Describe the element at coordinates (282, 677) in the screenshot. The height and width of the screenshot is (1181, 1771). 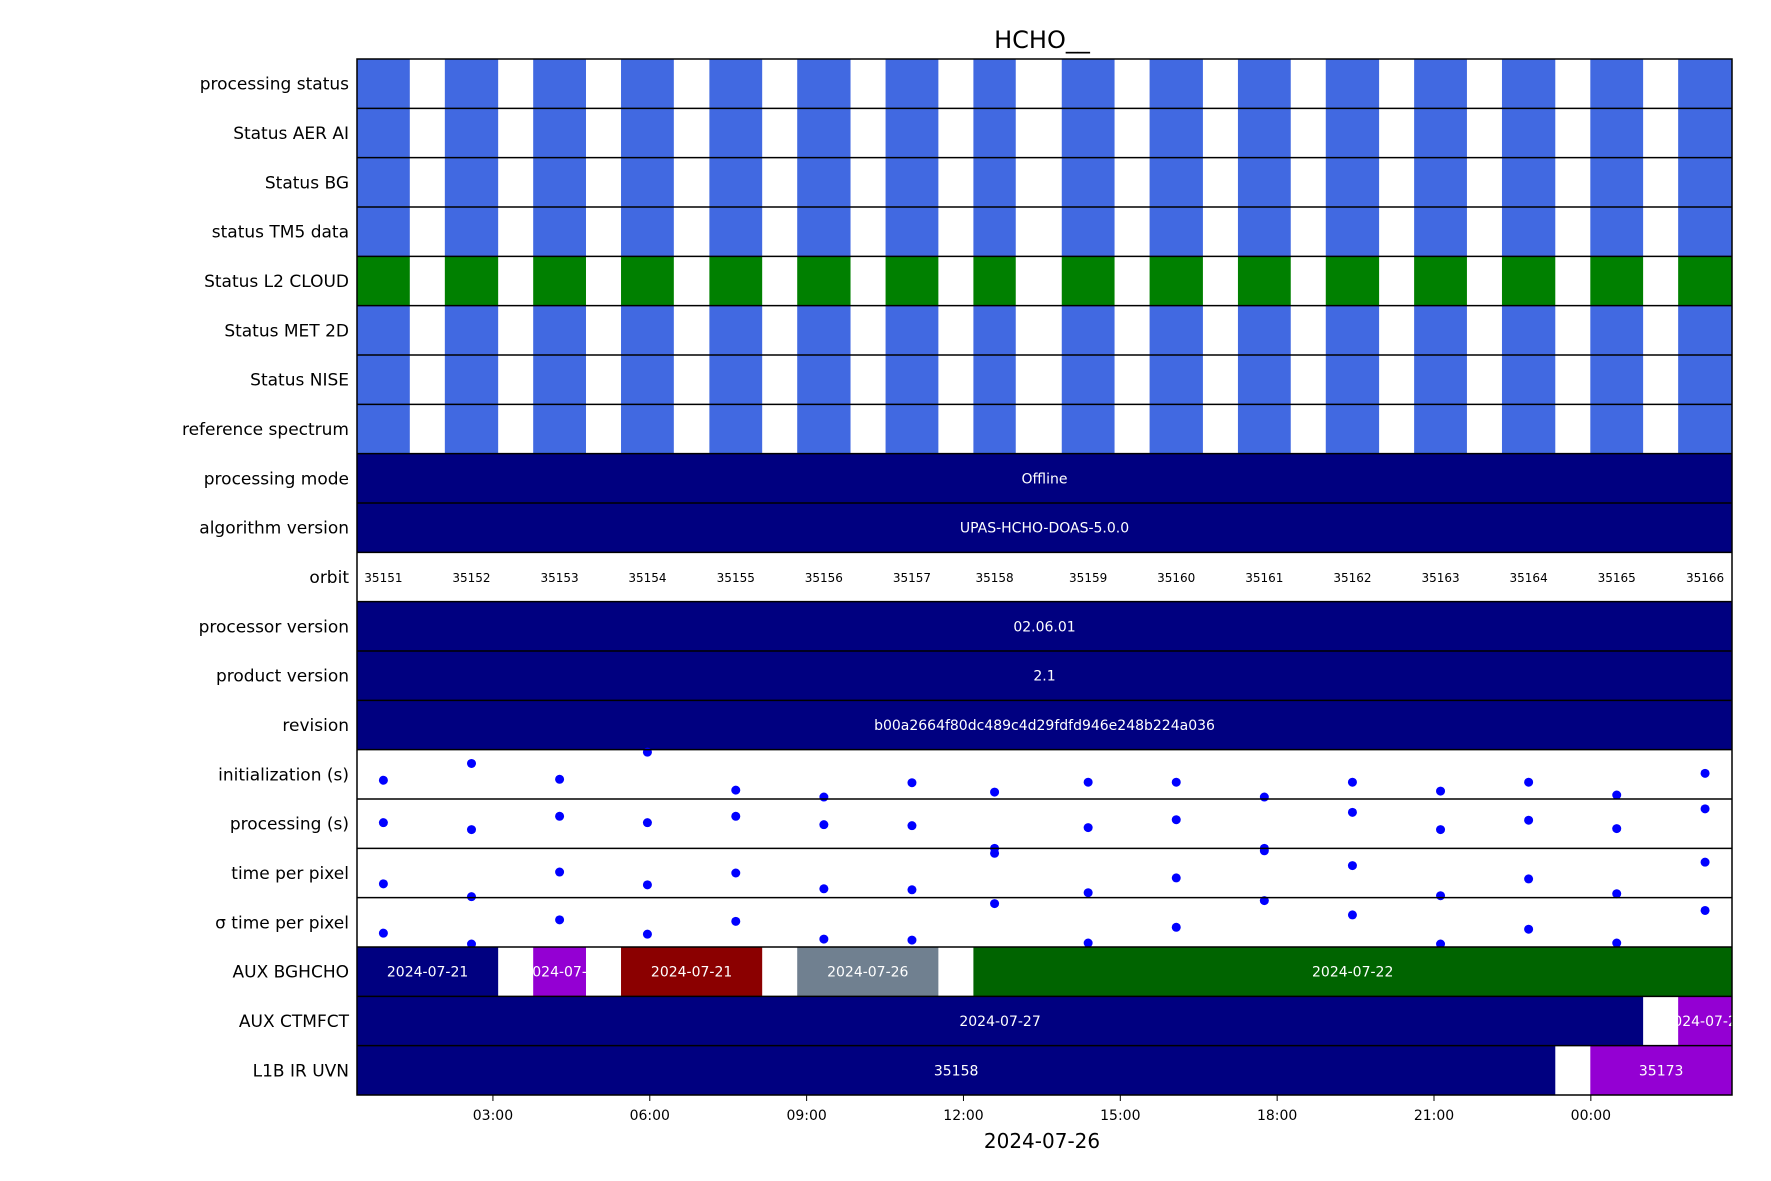
I see `row-label: product version` at that location.